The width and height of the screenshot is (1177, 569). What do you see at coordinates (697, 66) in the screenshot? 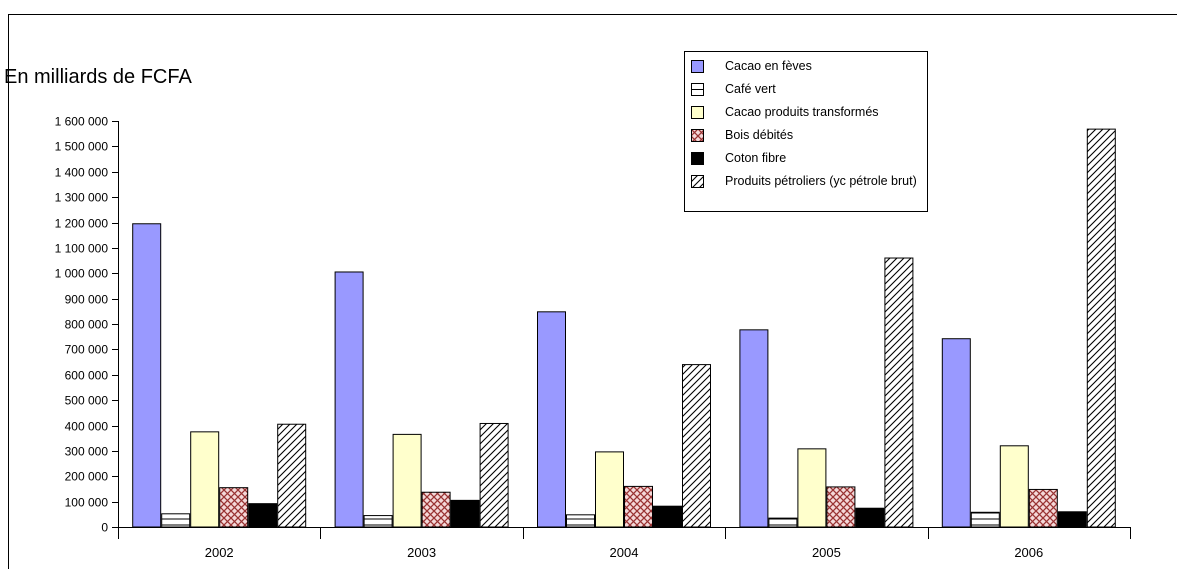
I see `legend-swatch-cacao-feves` at bounding box center [697, 66].